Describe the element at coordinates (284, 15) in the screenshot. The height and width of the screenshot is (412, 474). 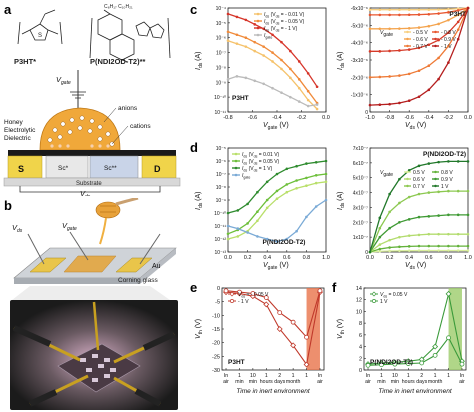
I see `legend-label: Ids (Vds = - 0.01 V)` at that location.